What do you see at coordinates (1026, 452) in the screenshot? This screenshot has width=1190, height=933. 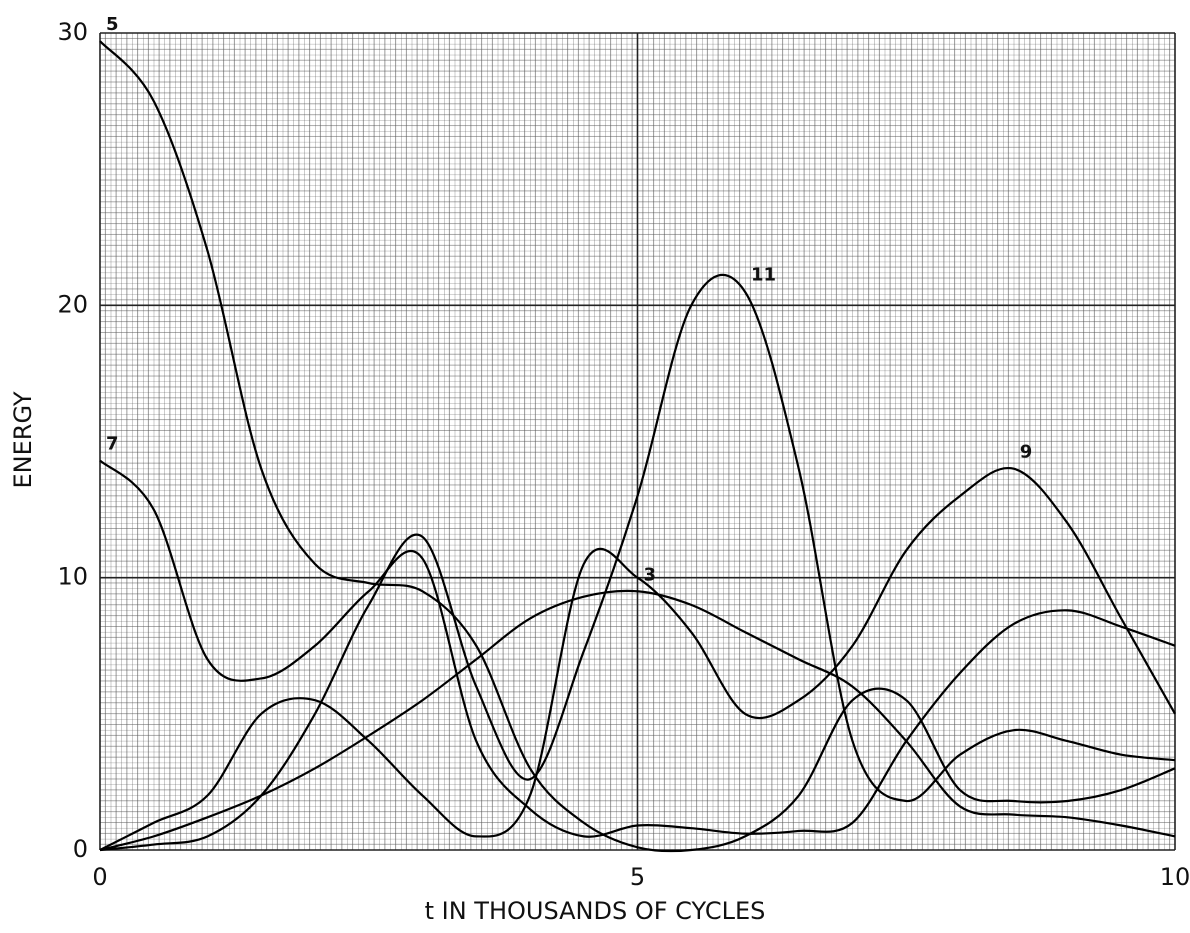 I see `series-label: 9` at bounding box center [1026, 452].